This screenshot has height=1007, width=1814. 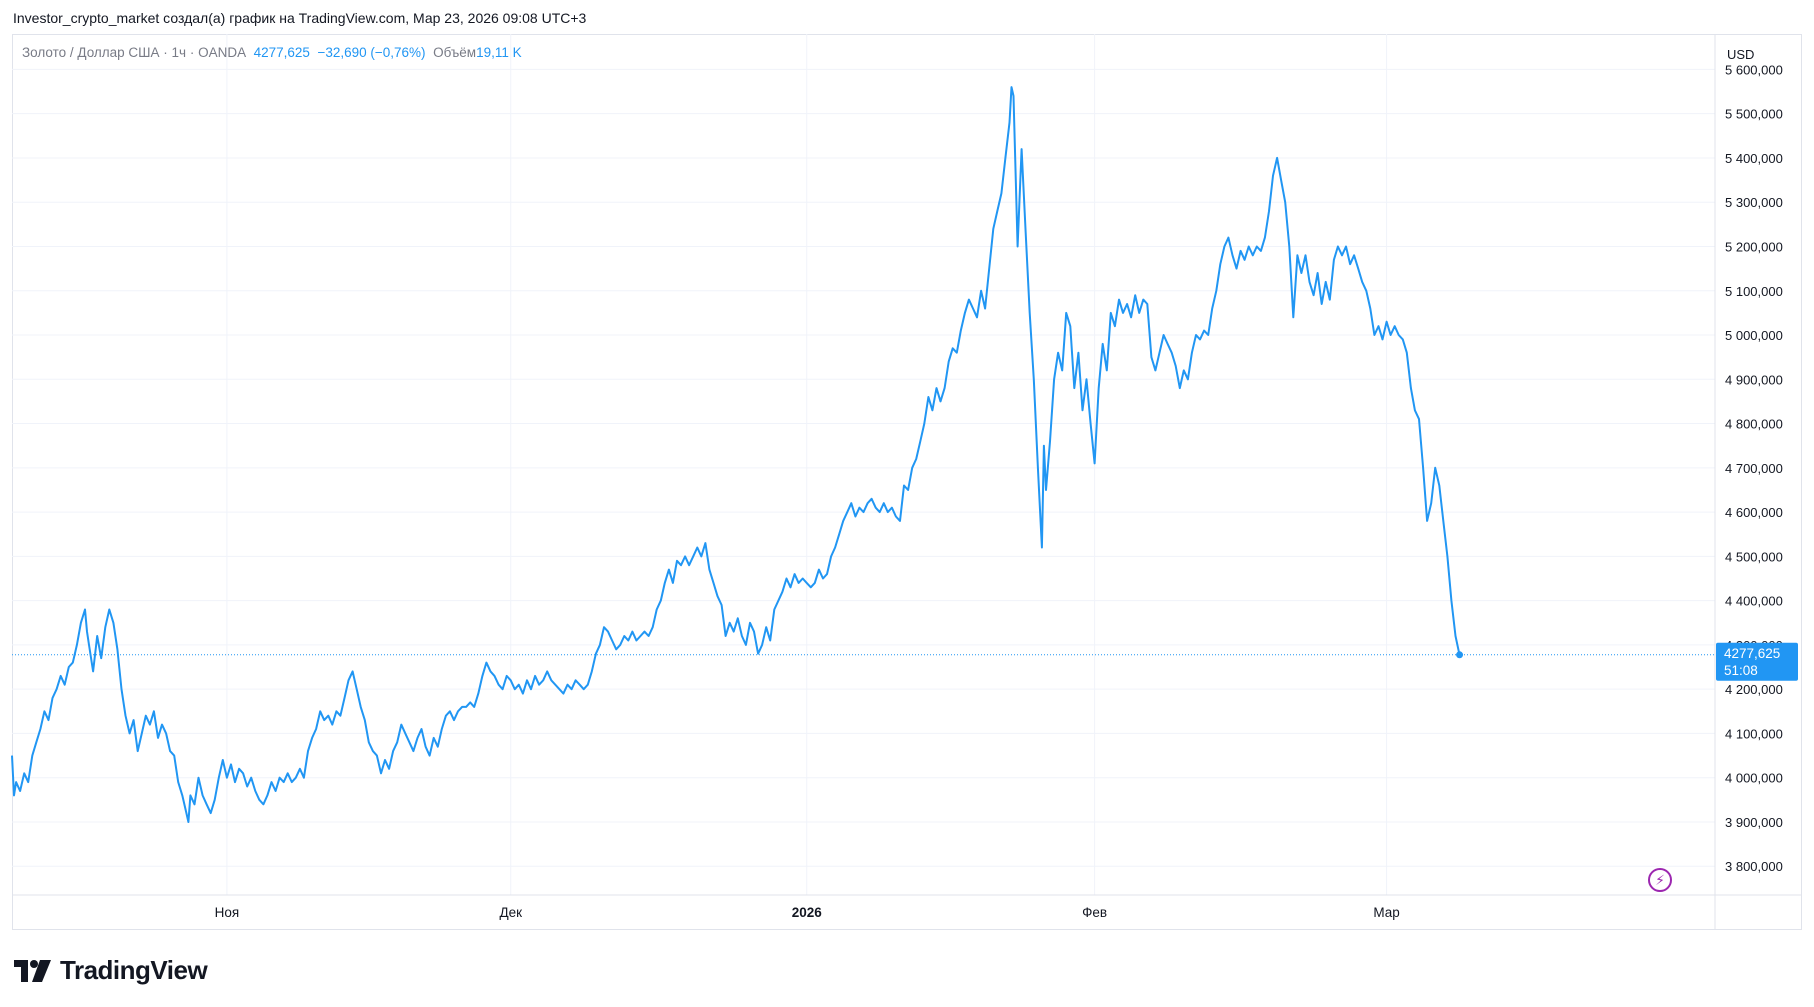 What do you see at coordinates (1386, 912) in the screenshot?
I see `time-axis-tick-label: Мар` at bounding box center [1386, 912].